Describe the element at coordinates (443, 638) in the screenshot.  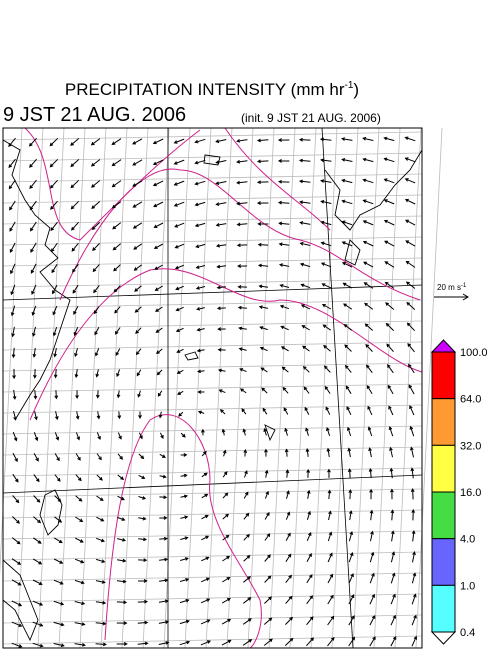
I see `legend-triangle-bottom` at that location.